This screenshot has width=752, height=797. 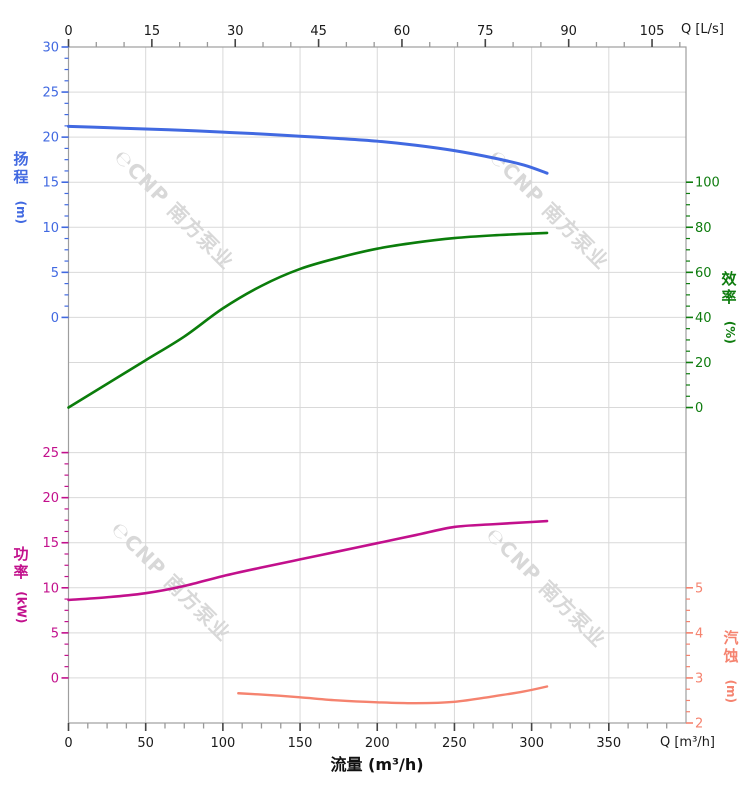 What do you see at coordinates (21, 177) in the screenshot?
I see `axis-title-char: 程` at bounding box center [21, 177].